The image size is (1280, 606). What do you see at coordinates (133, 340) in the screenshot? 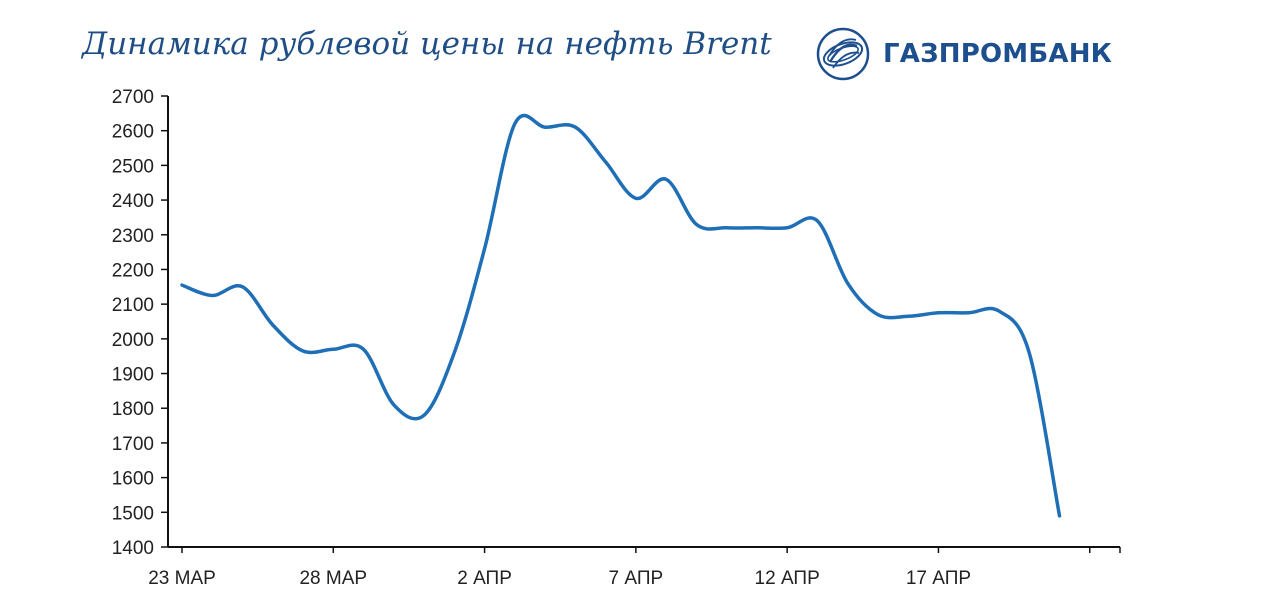
I see `y-tick-label: 2000` at bounding box center [133, 340].